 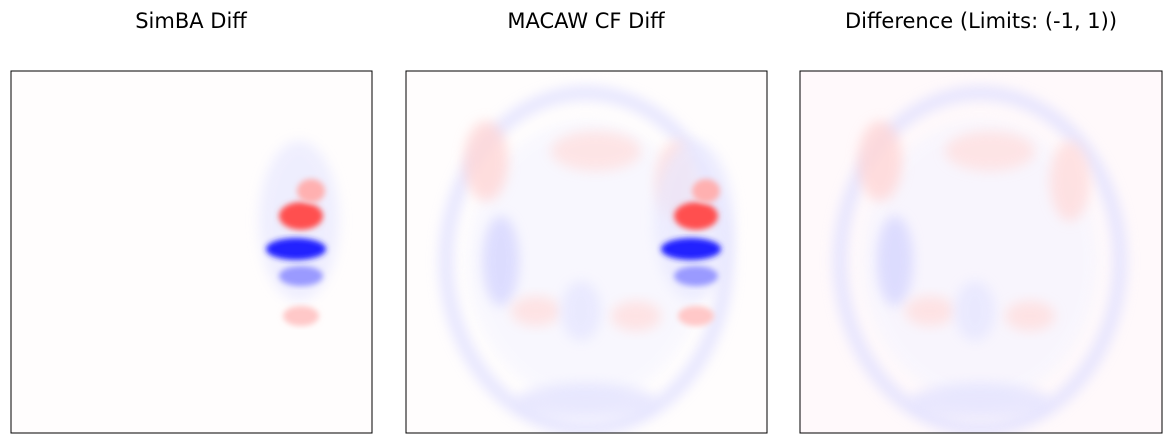 What do you see at coordinates (981, 21) in the screenshot?
I see `panel-title: Difference (Limits: (-1, 1))` at bounding box center [981, 21].